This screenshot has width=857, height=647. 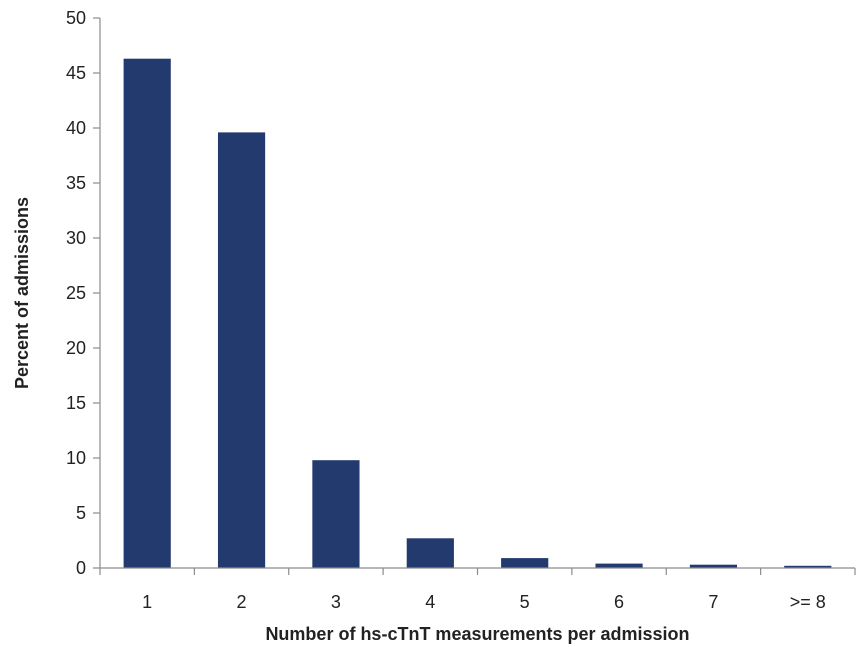 I want to click on y-tick-label: 35, so click(x=76, y=183).